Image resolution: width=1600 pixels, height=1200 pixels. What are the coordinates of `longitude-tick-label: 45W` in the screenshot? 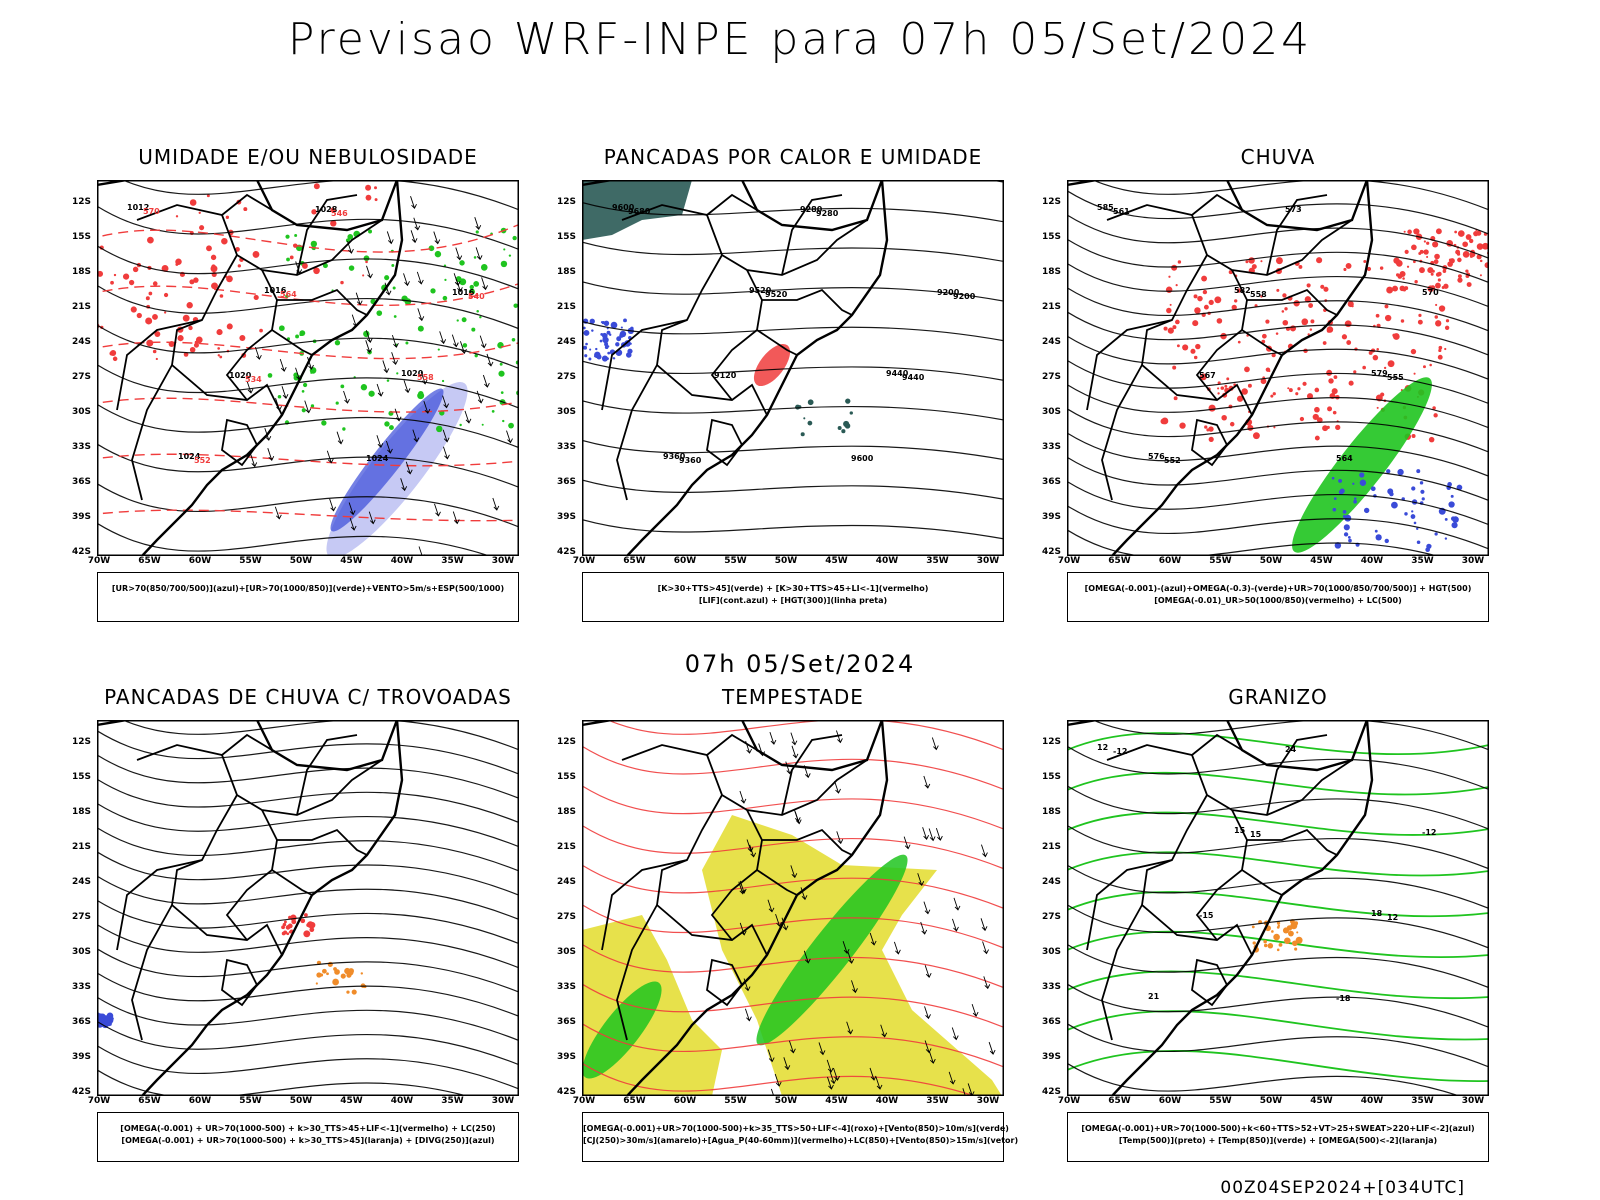 It's located at (351, 1101).